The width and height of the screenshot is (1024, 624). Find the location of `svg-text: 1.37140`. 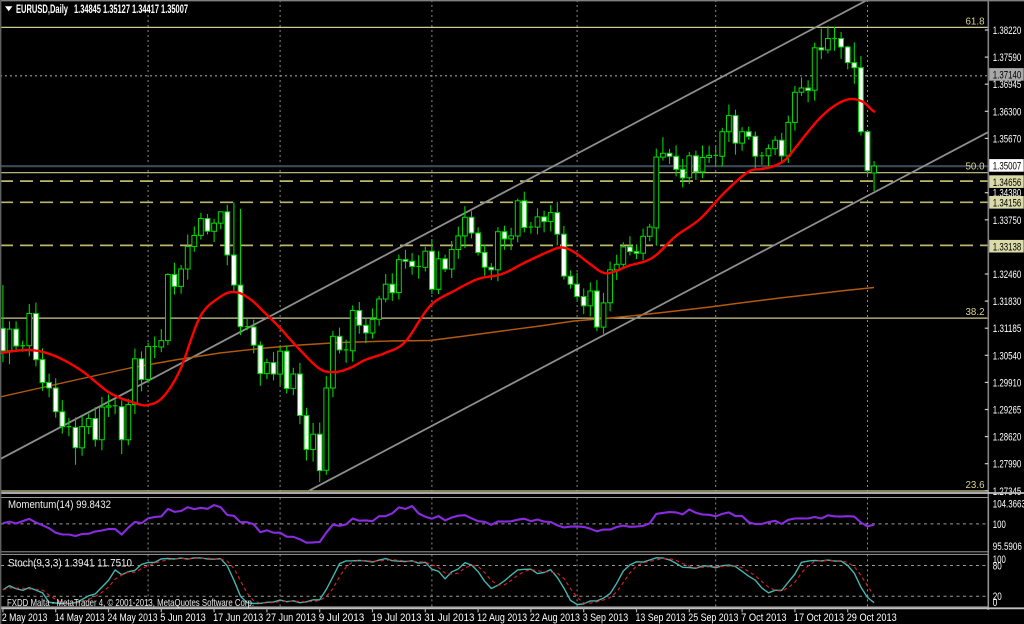

svg-text: 1.37140 is located at coordinates (1007, 76).